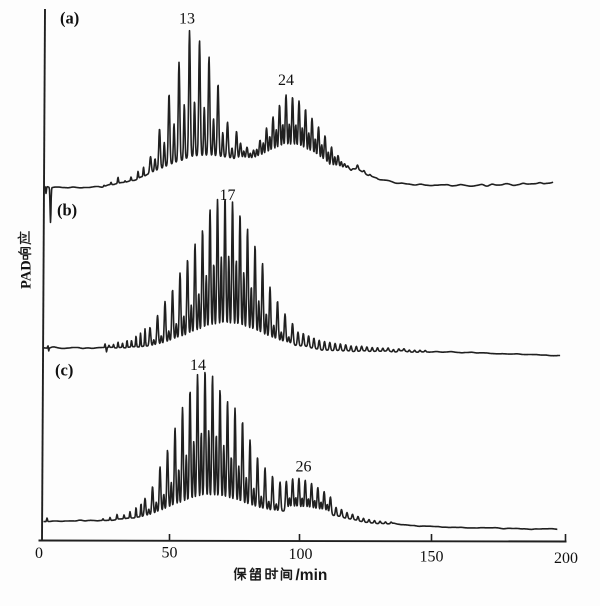 The image size is (600, 606). What do you see at coordinates (228, 195) in the screenshot?
I see `svg-text: 17` at bounding box center [228, 195].